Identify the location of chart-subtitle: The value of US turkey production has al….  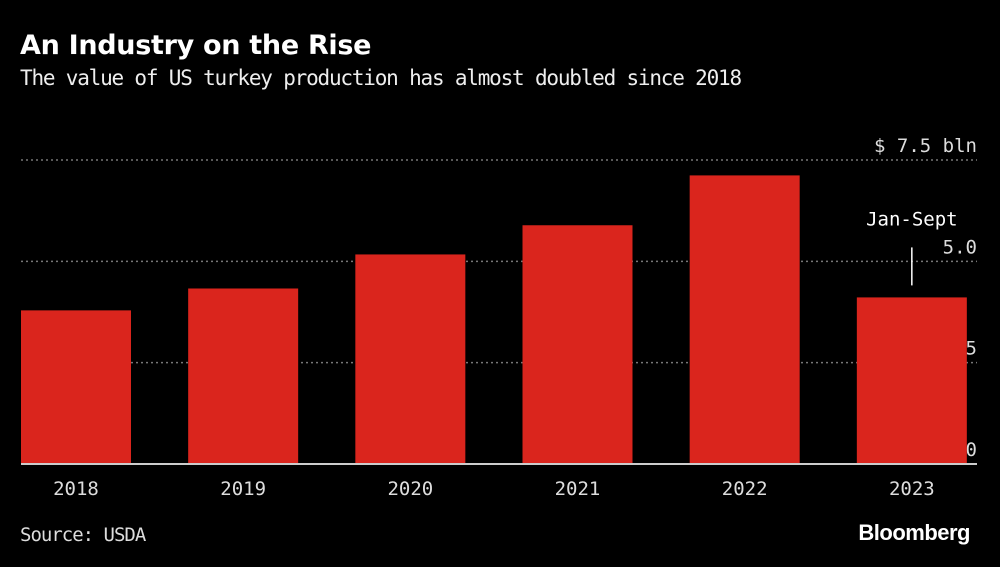
(381, 78).